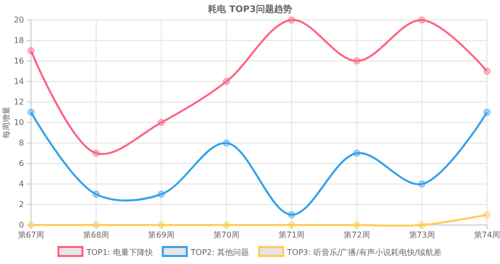  What do you see at coordinates (19, 102) in the screenshot?
I see `y-tick-label: 12` at bounding box center [19, 102].